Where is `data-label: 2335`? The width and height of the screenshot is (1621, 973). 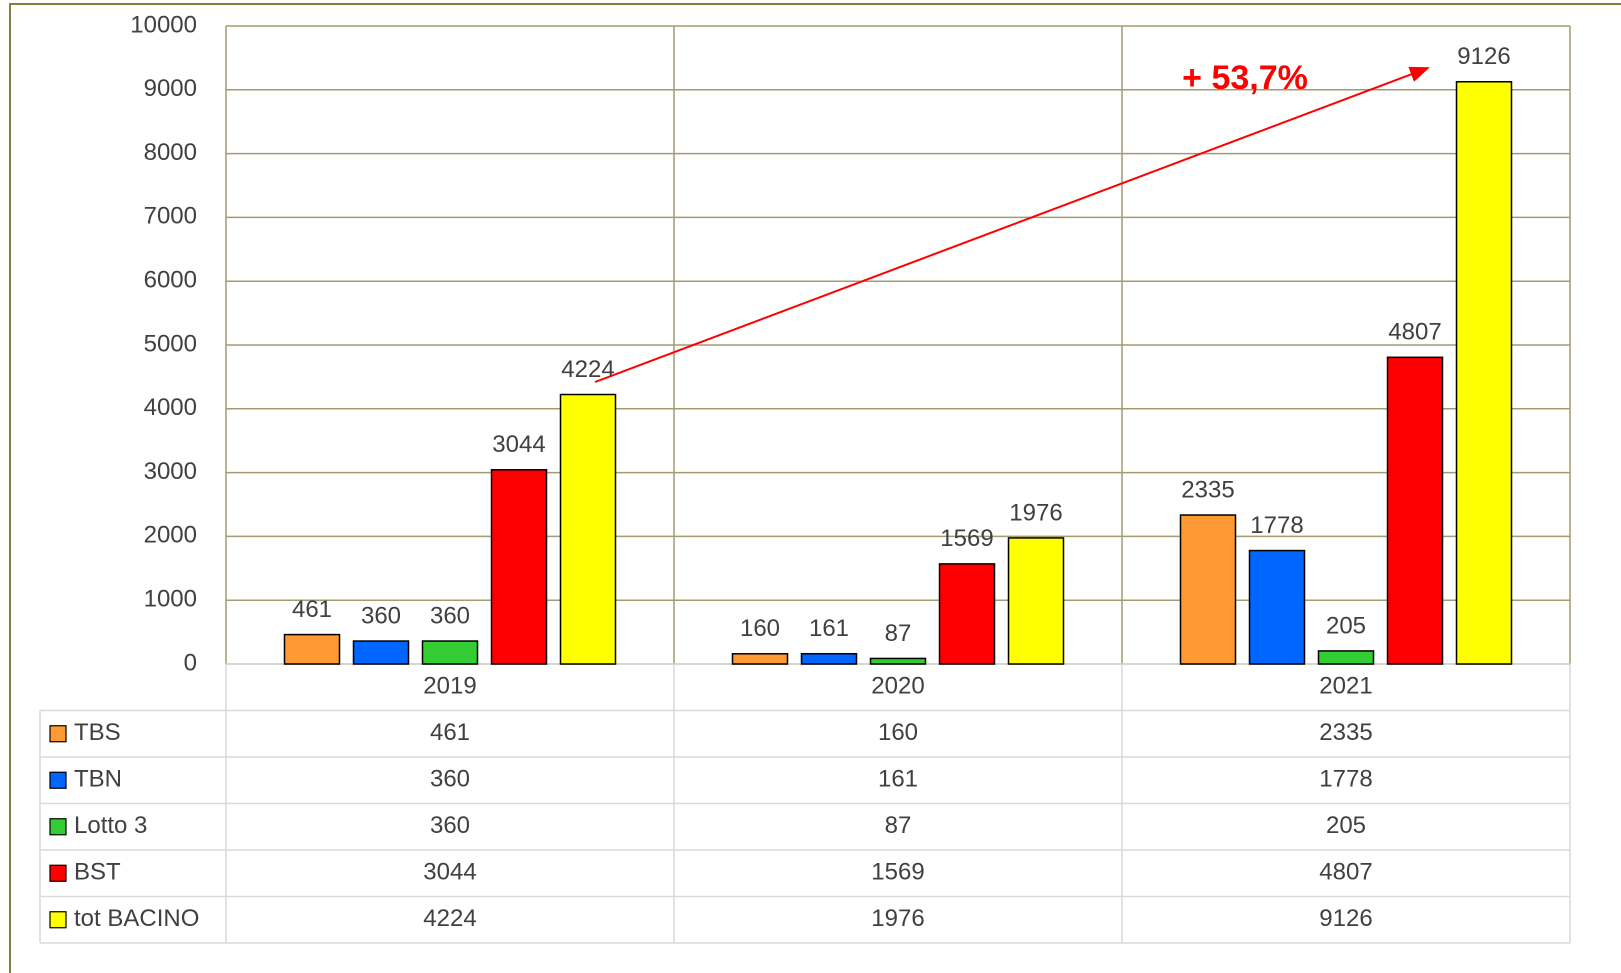
data-label: 2335 is located at coordinates (1207, 489).